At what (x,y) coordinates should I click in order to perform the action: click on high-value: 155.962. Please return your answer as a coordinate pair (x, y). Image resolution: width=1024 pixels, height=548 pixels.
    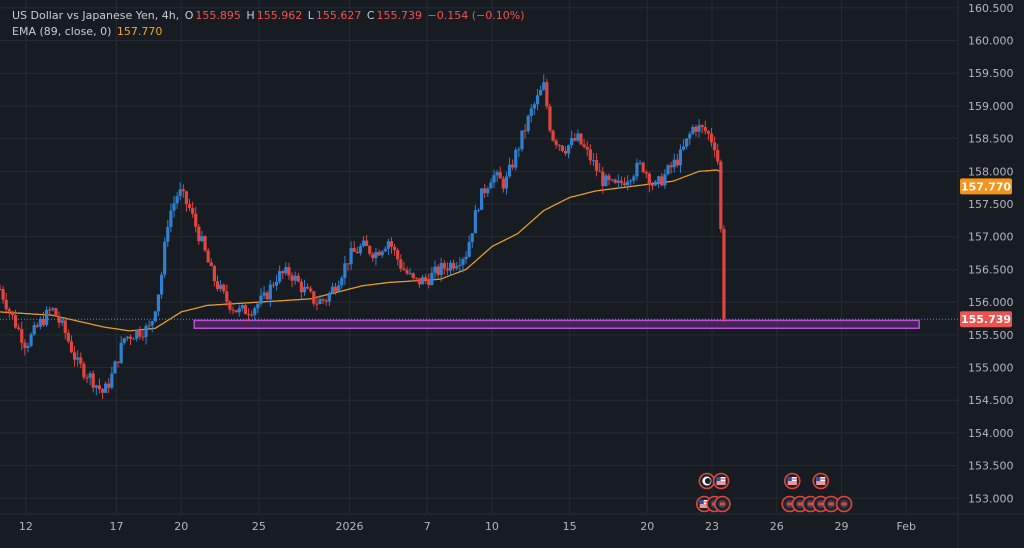
    Looking at the image, I should click on (279, 15).